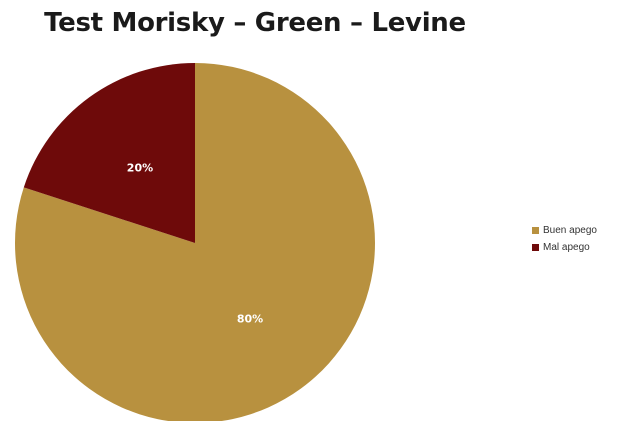 This screenshot has width=624, height=421. I want to click on chart-title: Test Morisky – Green – Levine, so click(255, 23).